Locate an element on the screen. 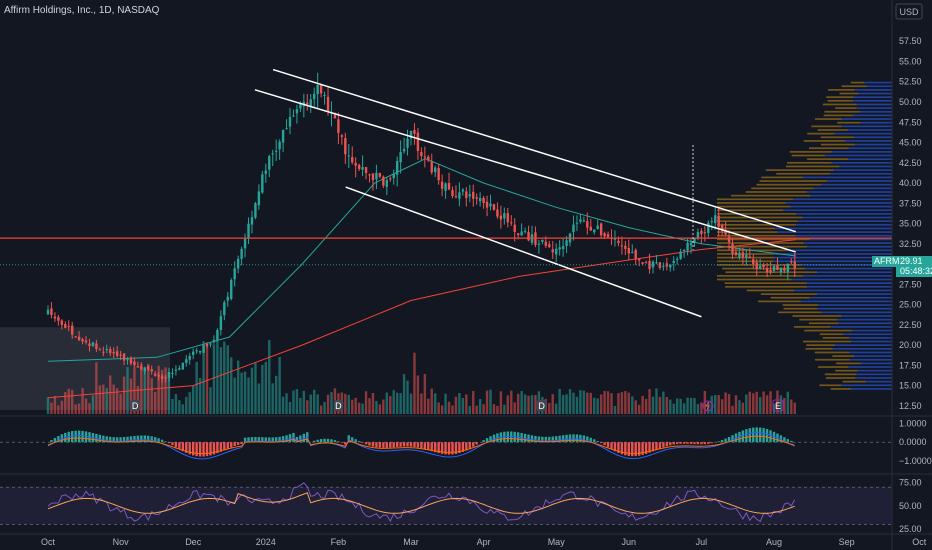  time-tick-label: Jun is located at coordinates (629, 542).